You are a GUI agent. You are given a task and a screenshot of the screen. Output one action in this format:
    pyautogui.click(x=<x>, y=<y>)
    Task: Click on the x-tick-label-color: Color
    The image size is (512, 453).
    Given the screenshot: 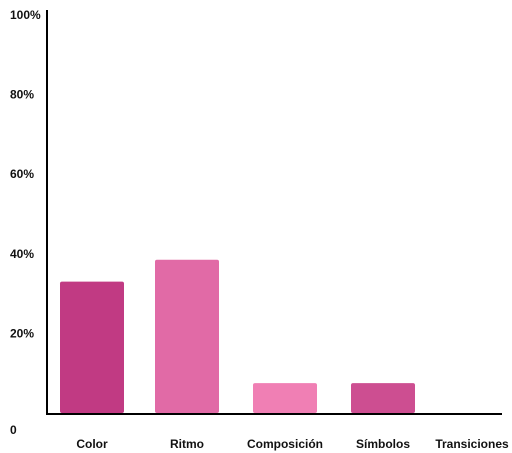 What is the action you would take?
    pyautogui.click(x=92, y=444)
    